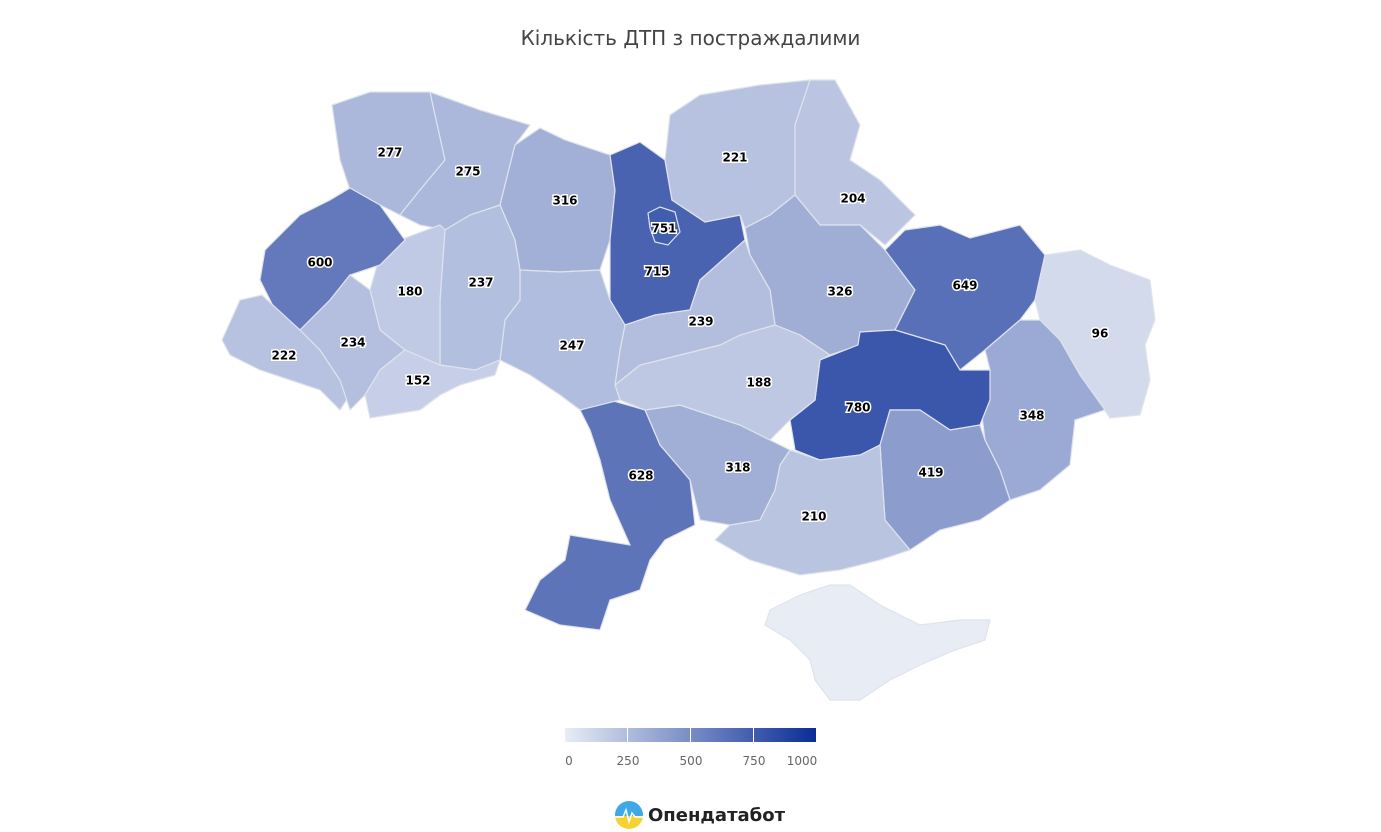 This screenshot has height=832, width=1381. I want to click on region-chernivtsi-value-label: 152, so click(417, 381).